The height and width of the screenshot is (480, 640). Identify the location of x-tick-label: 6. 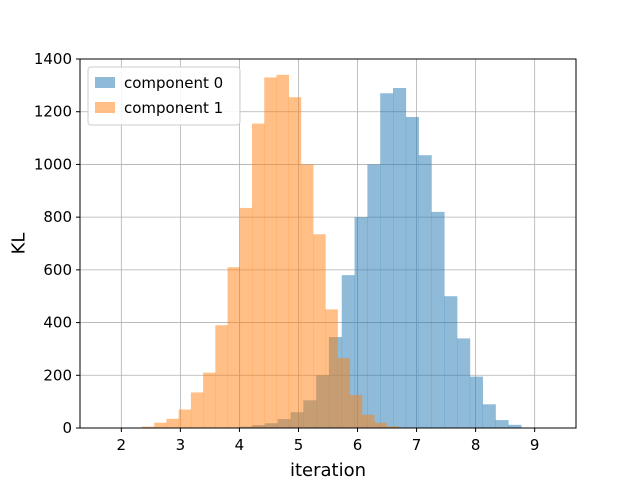
(358, 445).